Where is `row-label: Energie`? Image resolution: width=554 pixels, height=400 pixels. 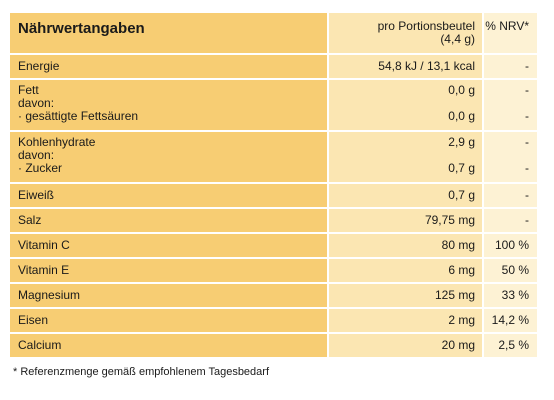 row-label: Energie is located at coordinates (169, 67).